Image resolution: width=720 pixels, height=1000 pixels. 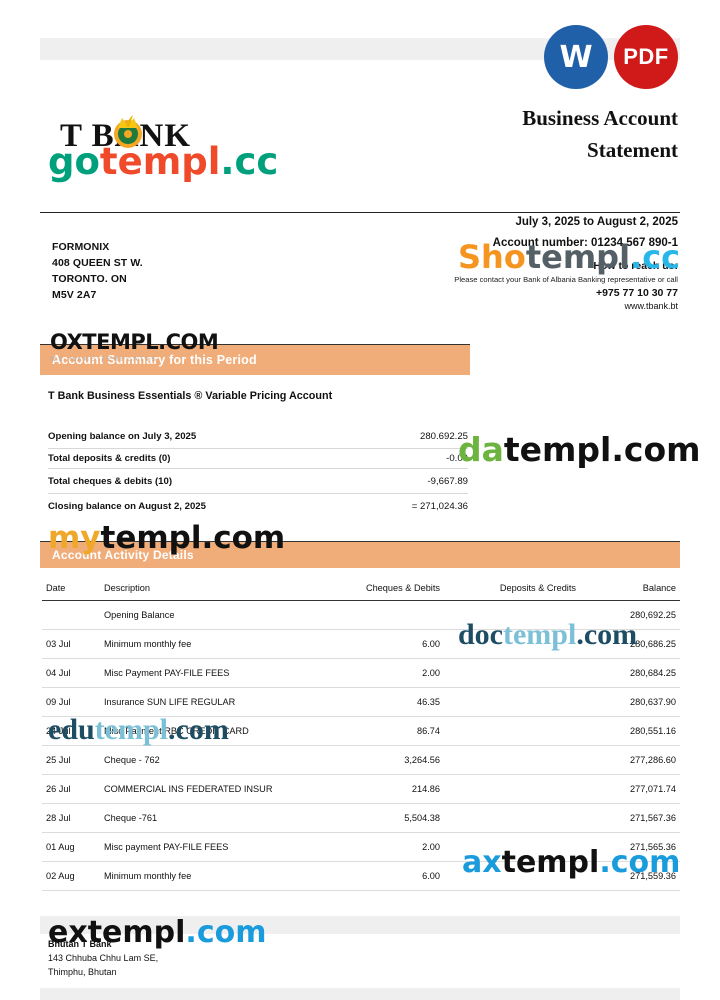 What do you see at coordinates (635, 266) in the screenshot?
I see `reach-us-title: How to reach us:` at bounding box center [635, 266].